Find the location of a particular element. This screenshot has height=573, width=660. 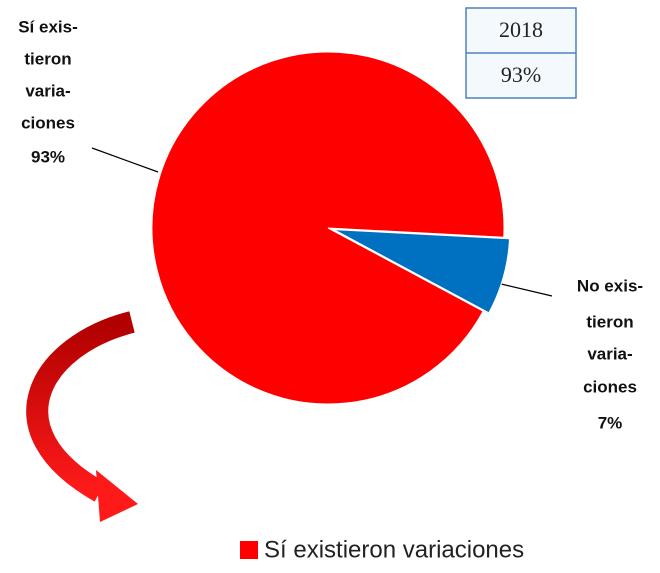

table-cell: 2018 is located at coordinates (521, 29).